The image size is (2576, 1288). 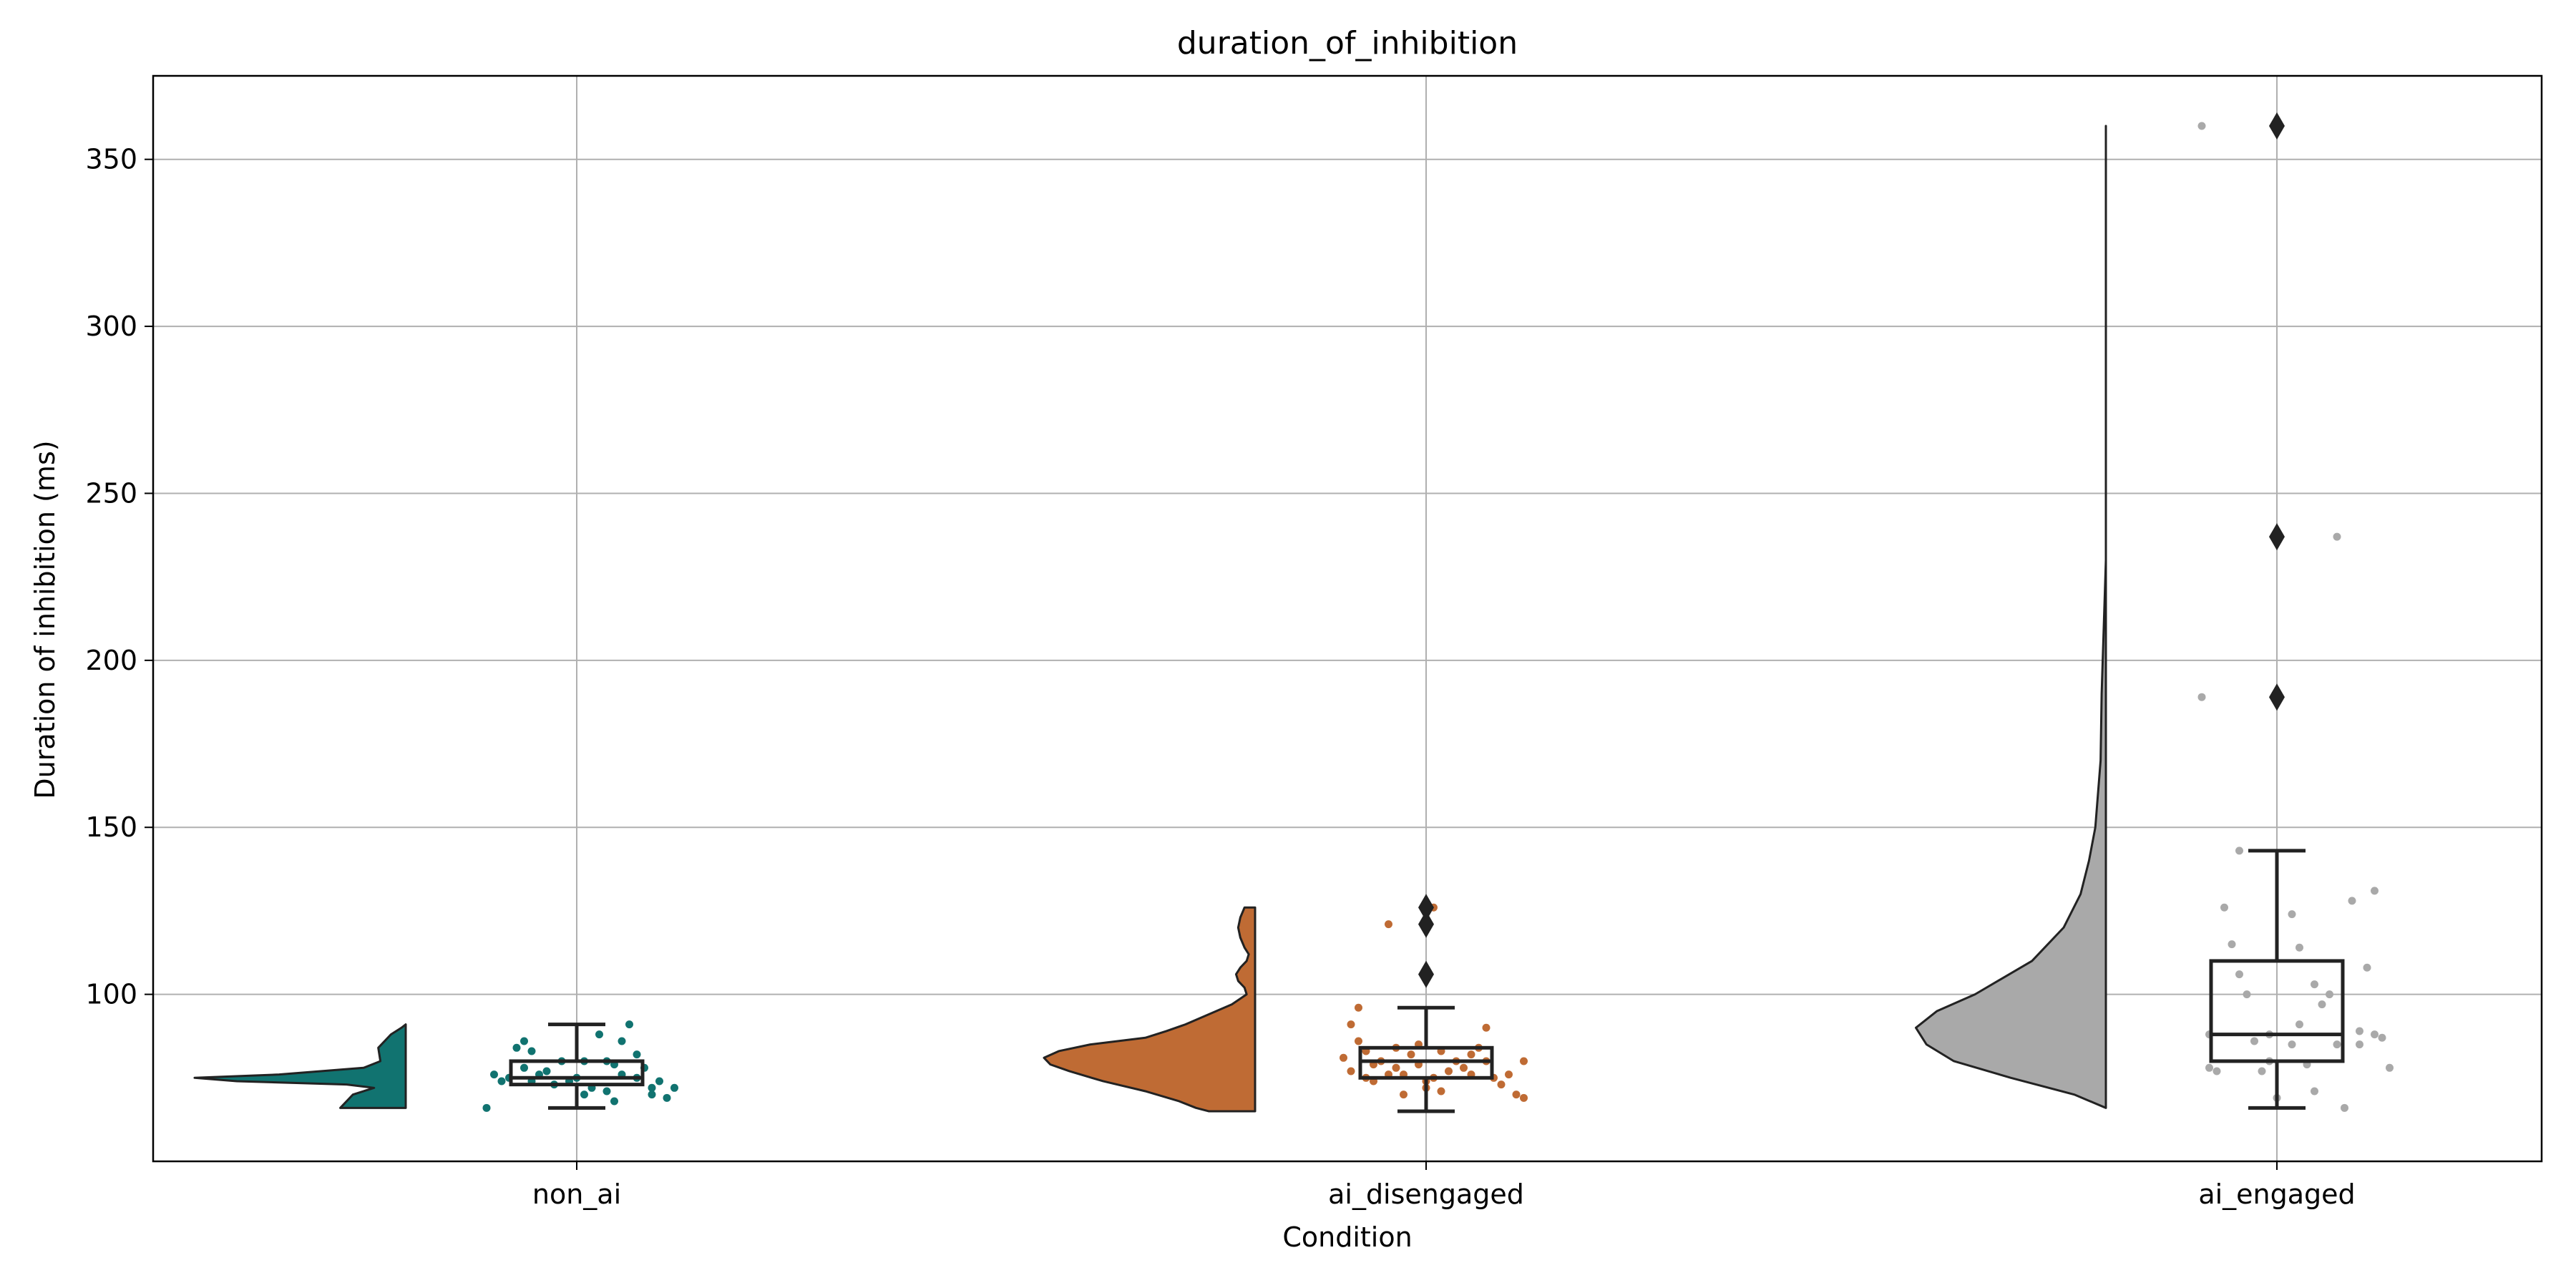 I want to click on y-tick-label: 200, so click(x=111, y=660).